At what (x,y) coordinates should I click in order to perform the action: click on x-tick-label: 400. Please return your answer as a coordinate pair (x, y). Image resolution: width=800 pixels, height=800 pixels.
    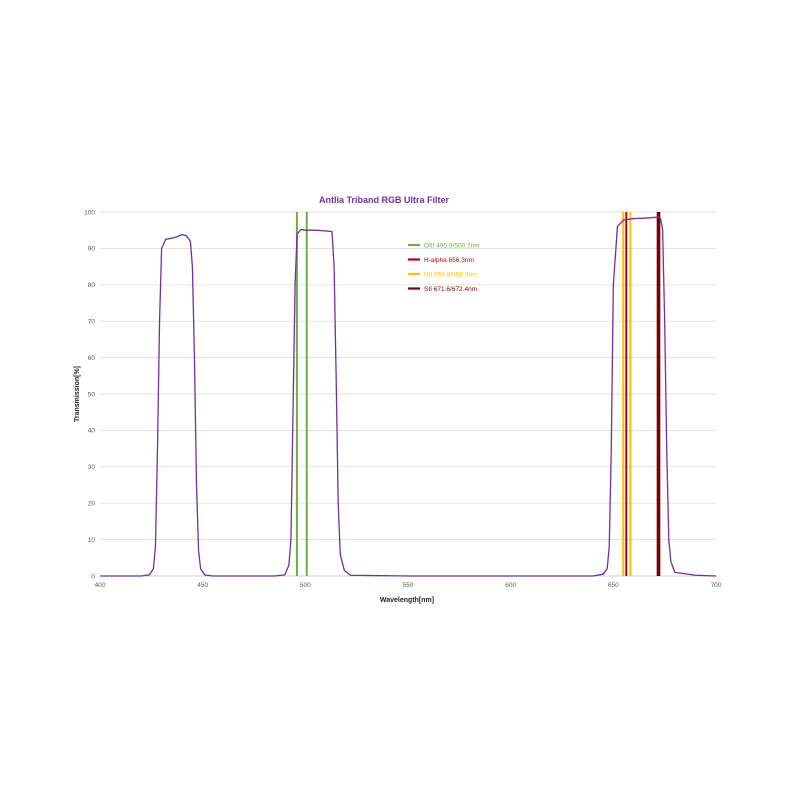
    Looking at the image, I should click on (100, 585).